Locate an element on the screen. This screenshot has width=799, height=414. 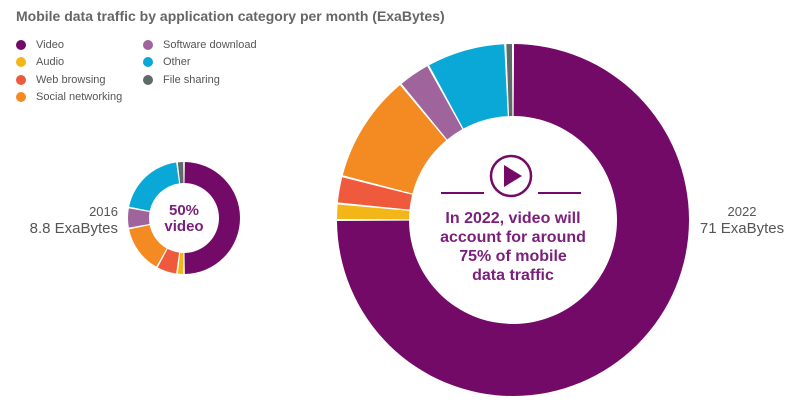
legend-swatch-software-download is located at coordinates (148, 44).